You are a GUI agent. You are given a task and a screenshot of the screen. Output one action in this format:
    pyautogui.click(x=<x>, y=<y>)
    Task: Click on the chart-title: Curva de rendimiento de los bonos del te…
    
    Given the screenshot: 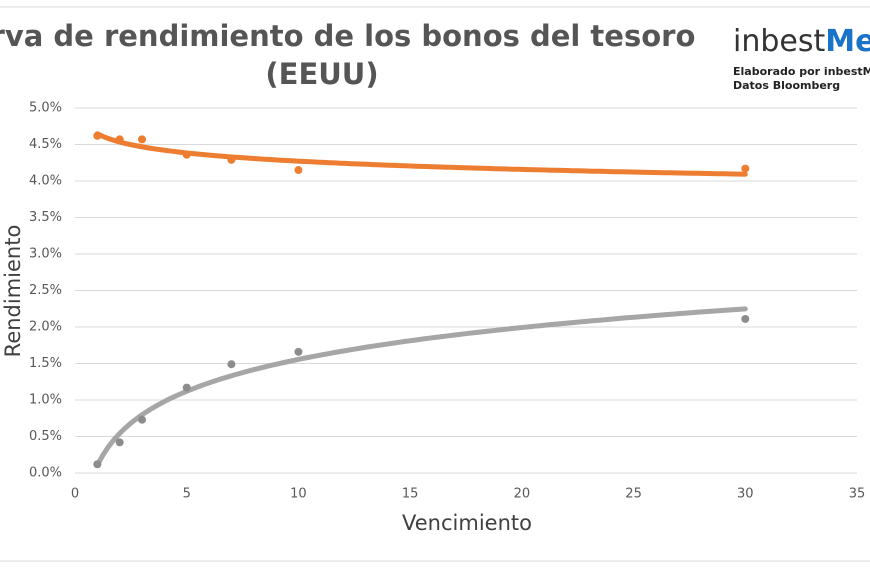 What is the action you would take?
    pyautogui.click(x=347, y=36)
    